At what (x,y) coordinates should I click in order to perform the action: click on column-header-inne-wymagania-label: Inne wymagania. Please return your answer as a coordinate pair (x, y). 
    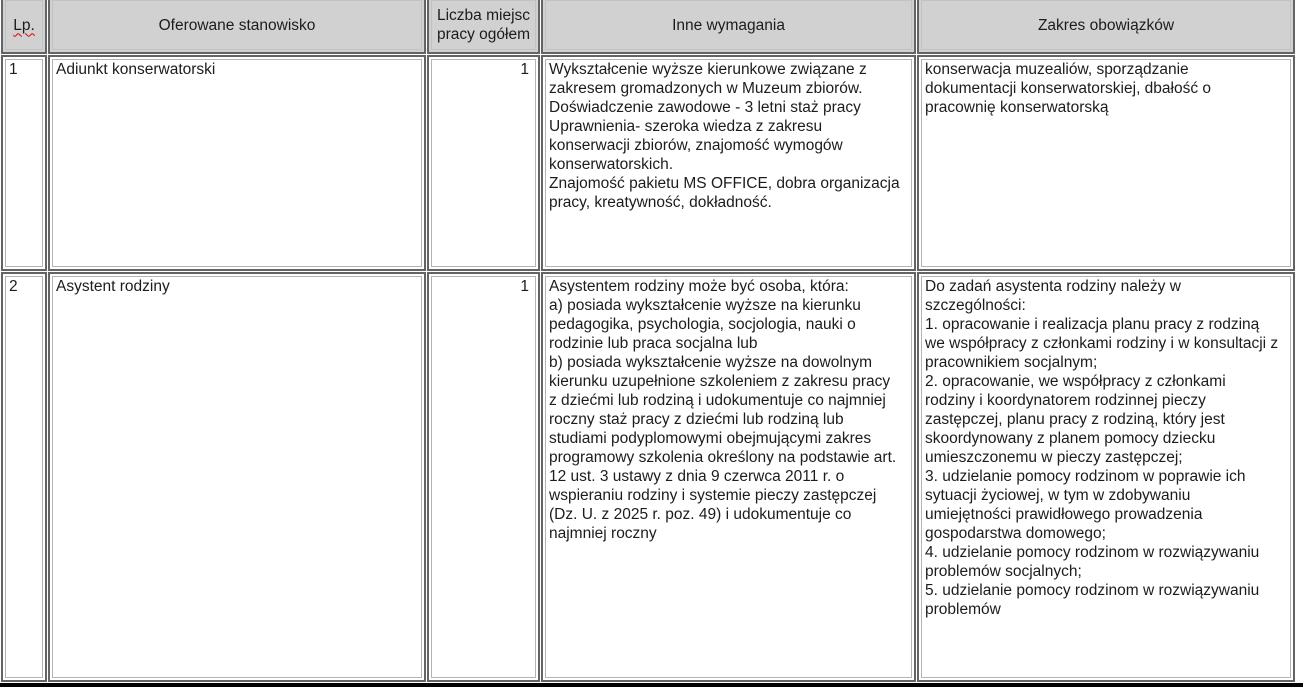
    Looking at the image, I should click on (728, 25).